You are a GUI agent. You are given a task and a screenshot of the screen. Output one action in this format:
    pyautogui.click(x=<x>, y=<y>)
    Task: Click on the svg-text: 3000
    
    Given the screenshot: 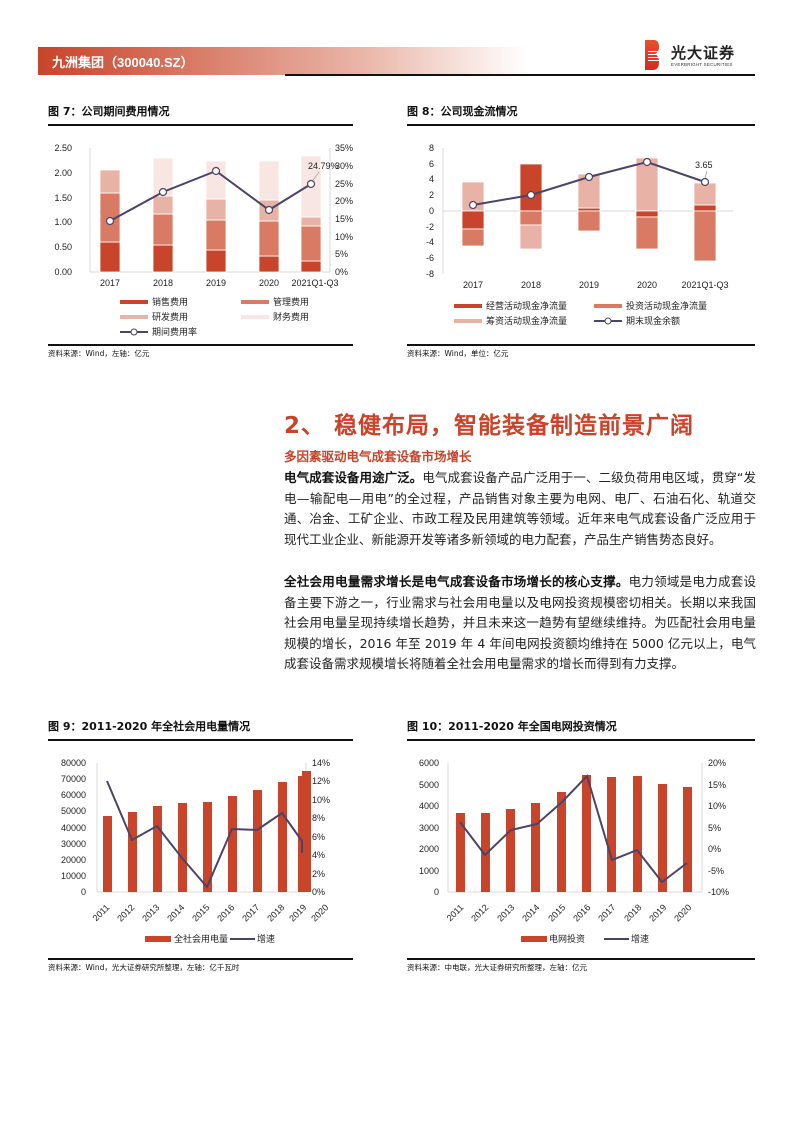 What is the action you would take?
    pyautogui.click(x=429, y=828)
    